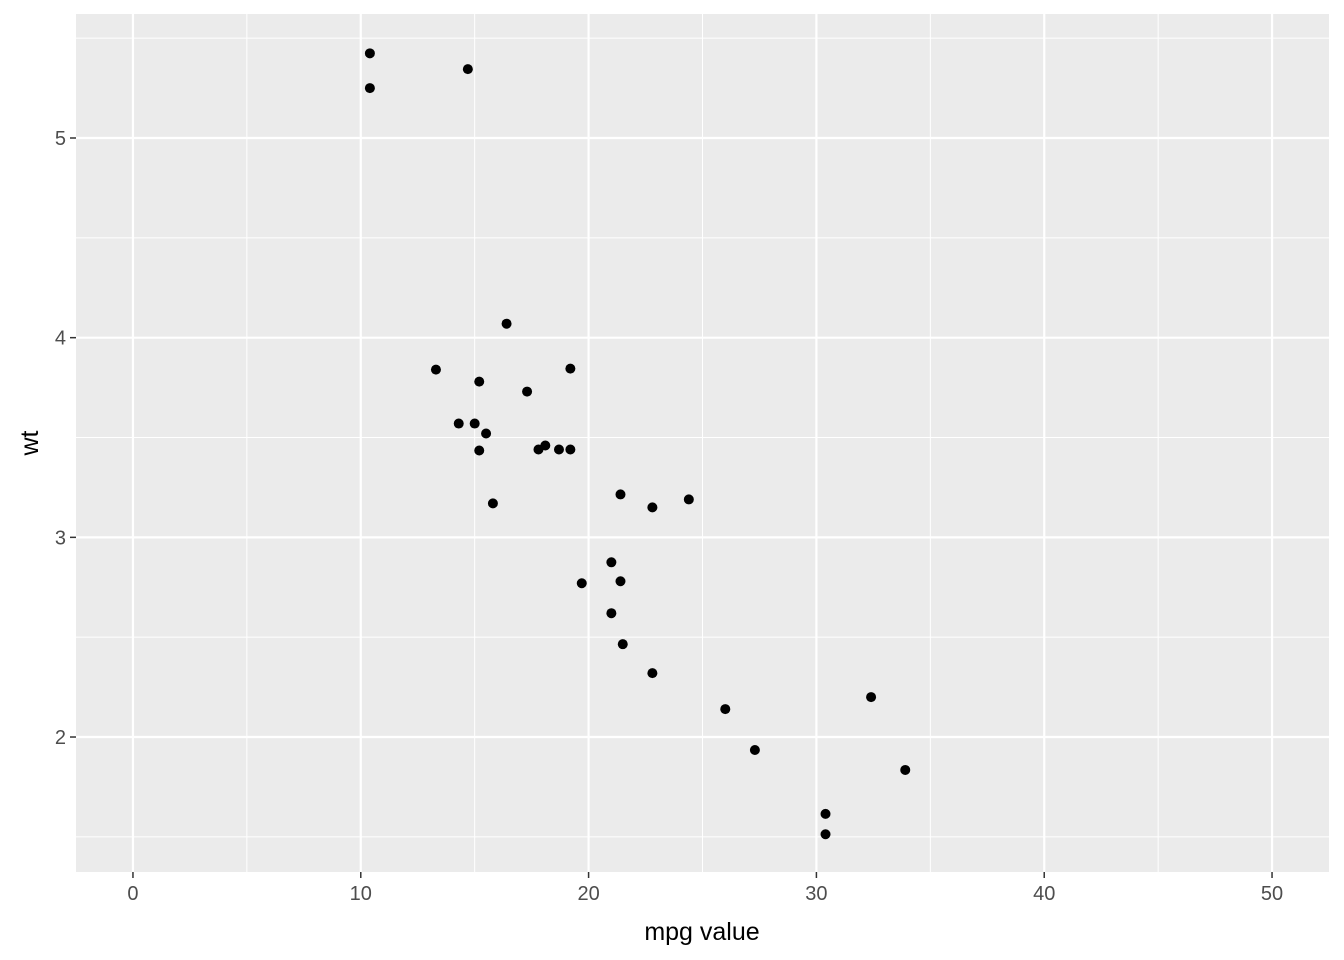 This screenshot has height=960, width=1344. What do you see at coordinates (701, 932) in the screenshot?
I see `x-axis-label: mpg value` at bounding box center [701, 932].